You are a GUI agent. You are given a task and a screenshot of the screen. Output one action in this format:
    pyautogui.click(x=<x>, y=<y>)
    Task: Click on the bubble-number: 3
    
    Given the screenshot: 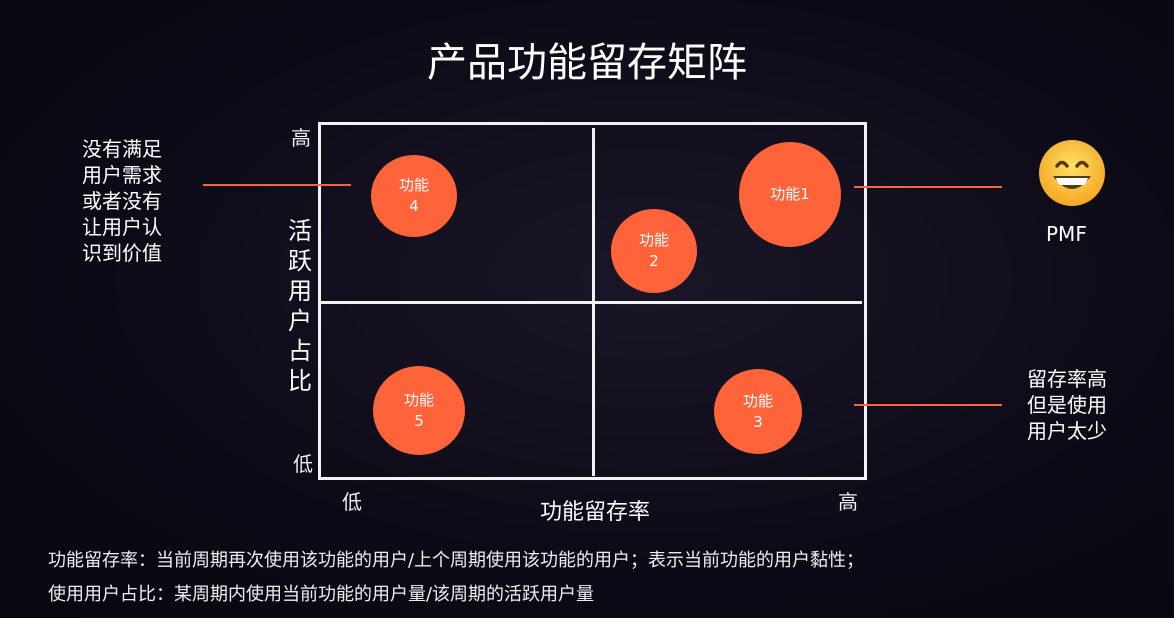 What is the action you would take?
    pyautogui.click(x=758, y=421)
    